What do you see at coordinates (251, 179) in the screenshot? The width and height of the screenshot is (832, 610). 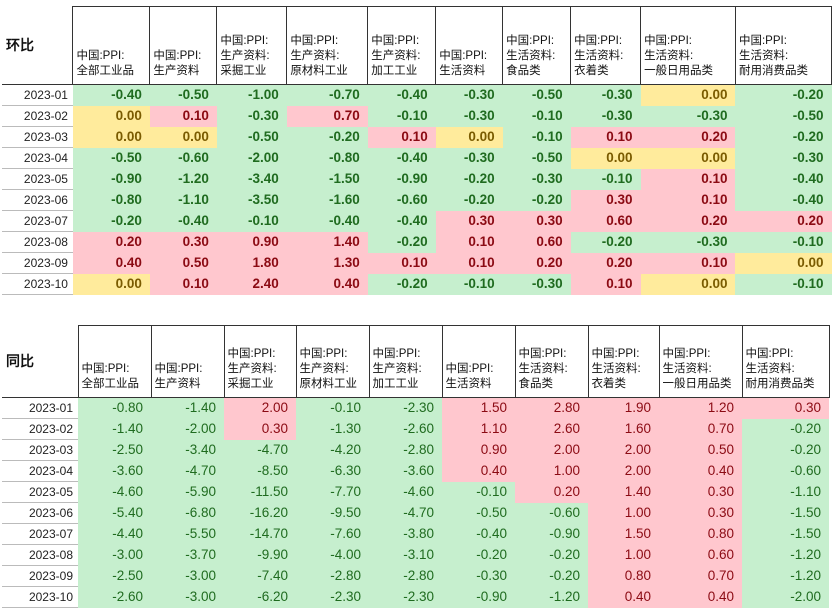 I see `value-cell: -3.40` at bounding box center [251, 179].